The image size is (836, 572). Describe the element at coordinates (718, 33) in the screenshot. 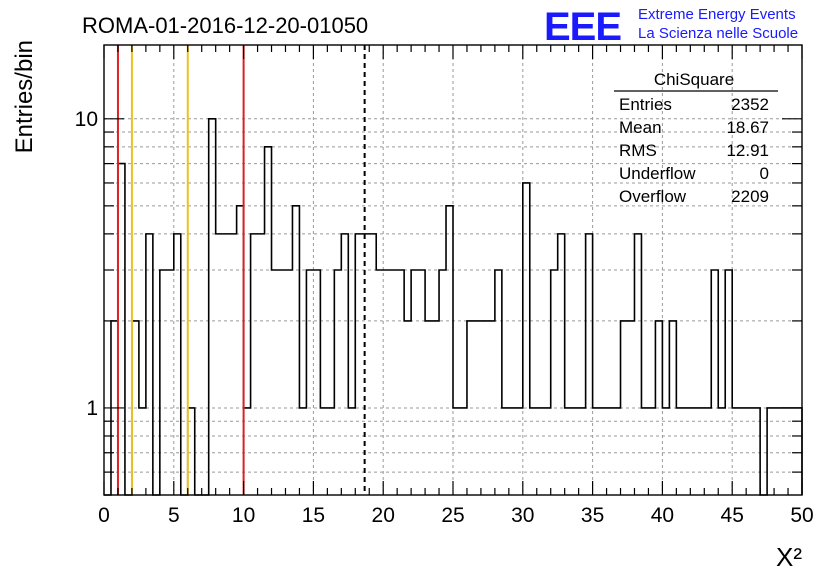

I see `eee-line2: La Scienza nelle Scuole` at that location.